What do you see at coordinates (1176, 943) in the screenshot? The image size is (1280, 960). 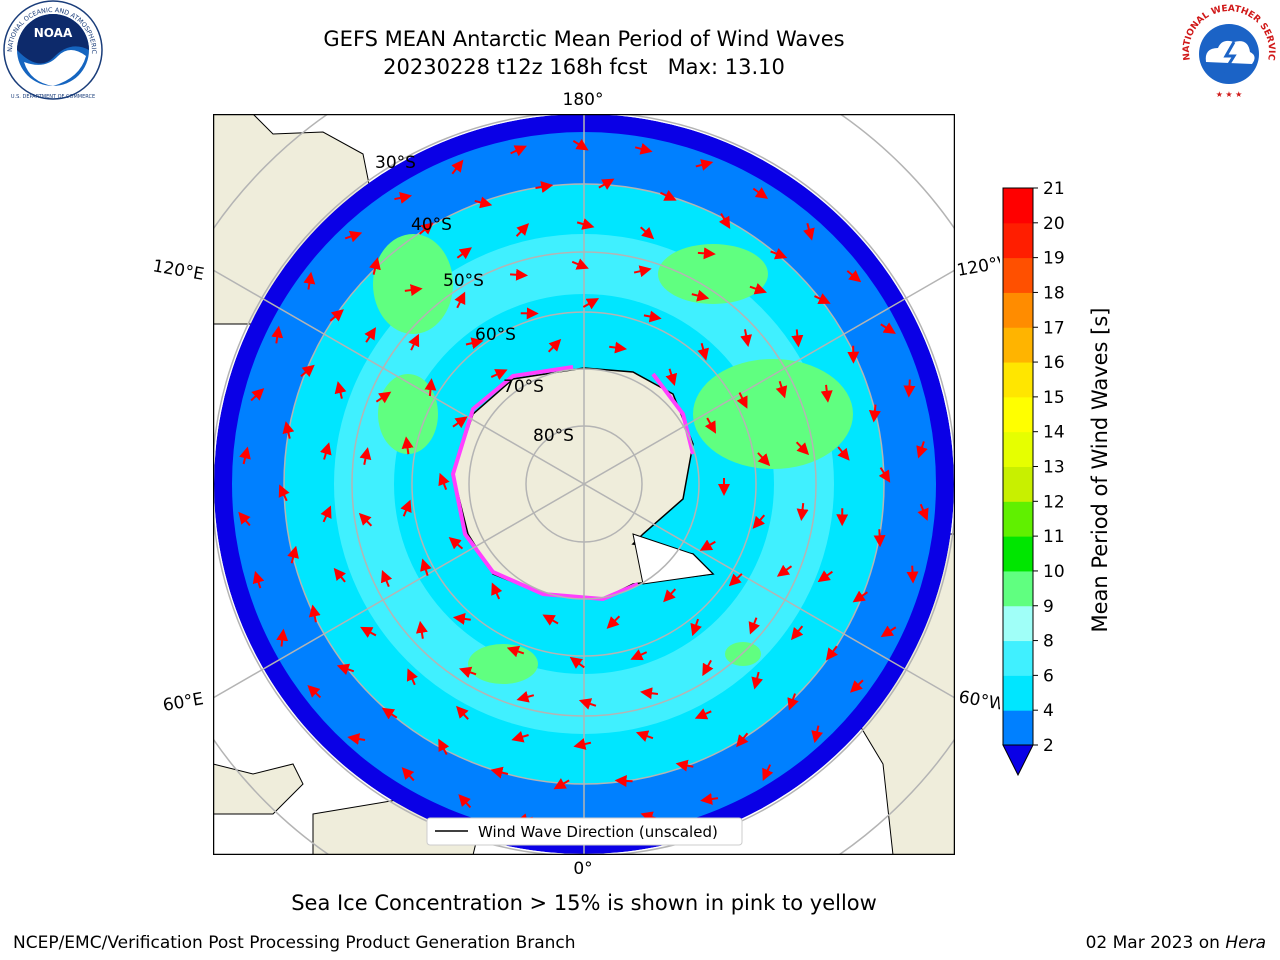 I see `date-stamp: 02 Mar 2023 on Hera` at bounding box center [1176, 943].